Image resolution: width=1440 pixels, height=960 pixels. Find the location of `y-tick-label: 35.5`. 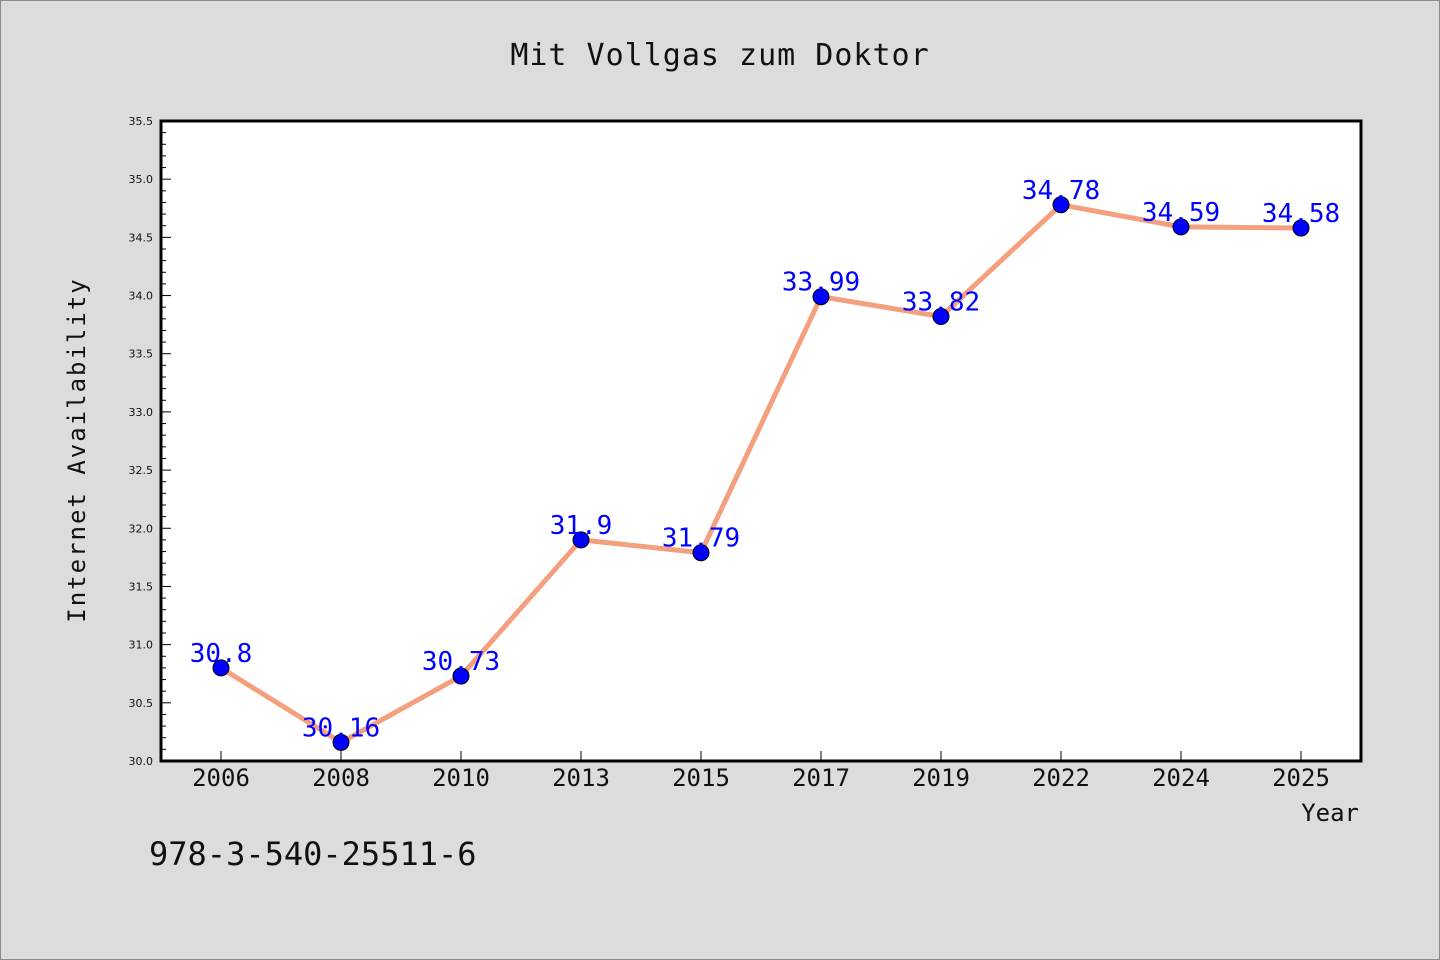

y-tick-label: 35.5 is located at coordinates (141, 121).